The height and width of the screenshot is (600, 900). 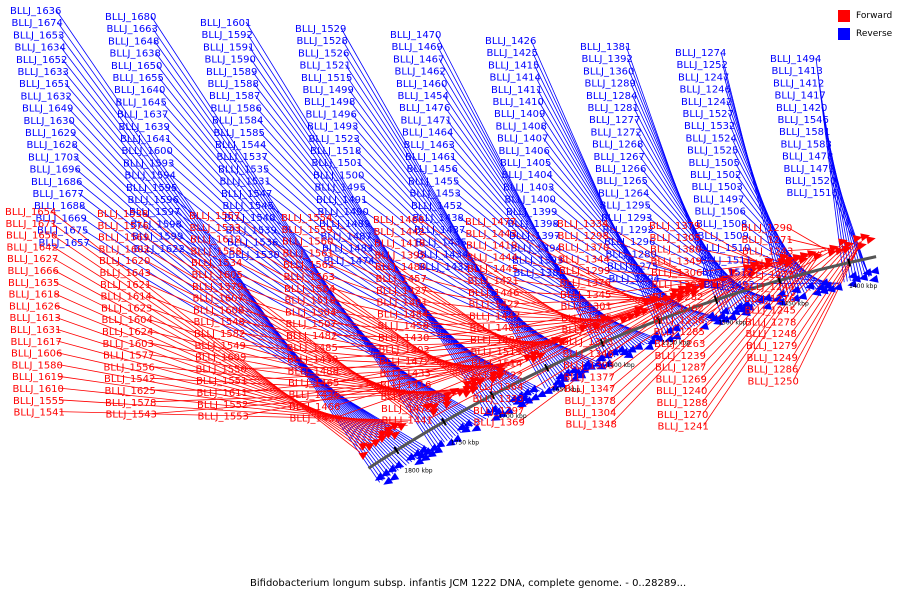 I want to click on reverse-gene-label: BLLJ_1474, so click(x=349, y=261).